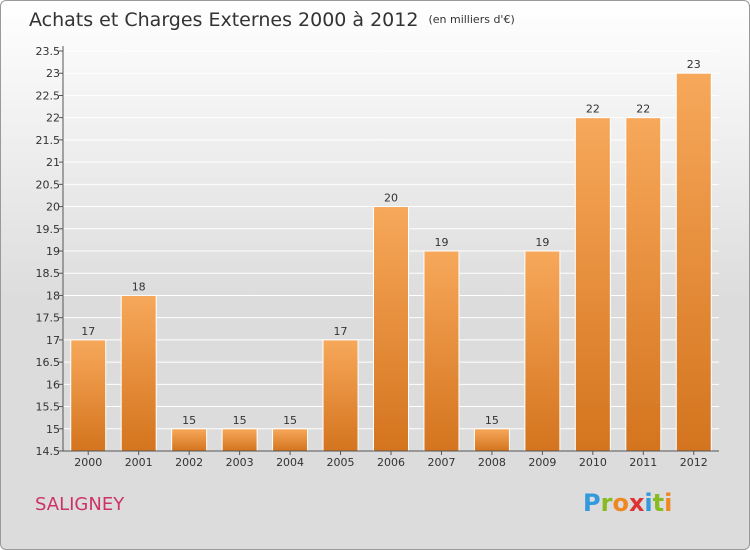  I want to click on chart-title-text: Achats et Charges Externes 2000 à 2012, so click(224, 20).